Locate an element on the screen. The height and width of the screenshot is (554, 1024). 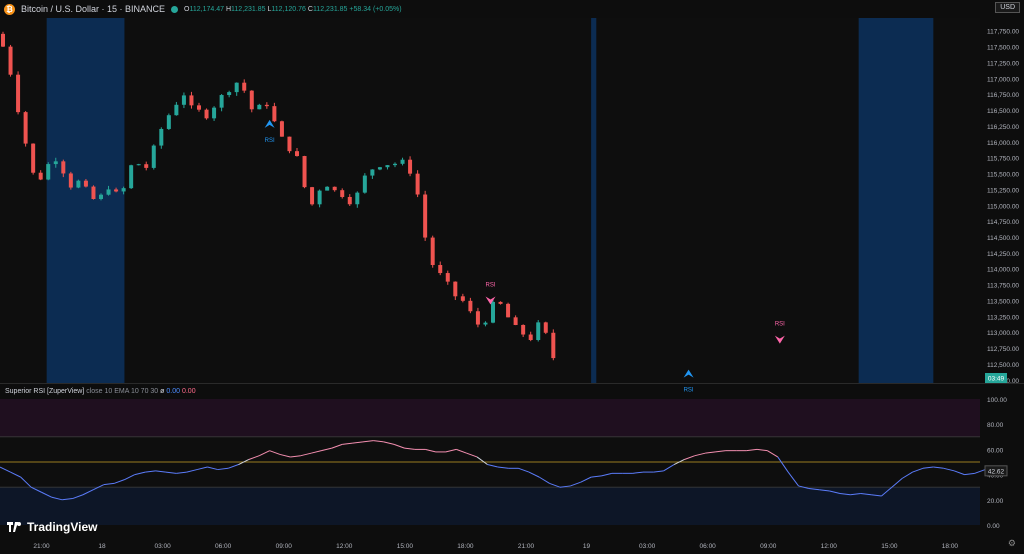
rsi-tick-label: 0.00 is located at coordinates (993, 526).